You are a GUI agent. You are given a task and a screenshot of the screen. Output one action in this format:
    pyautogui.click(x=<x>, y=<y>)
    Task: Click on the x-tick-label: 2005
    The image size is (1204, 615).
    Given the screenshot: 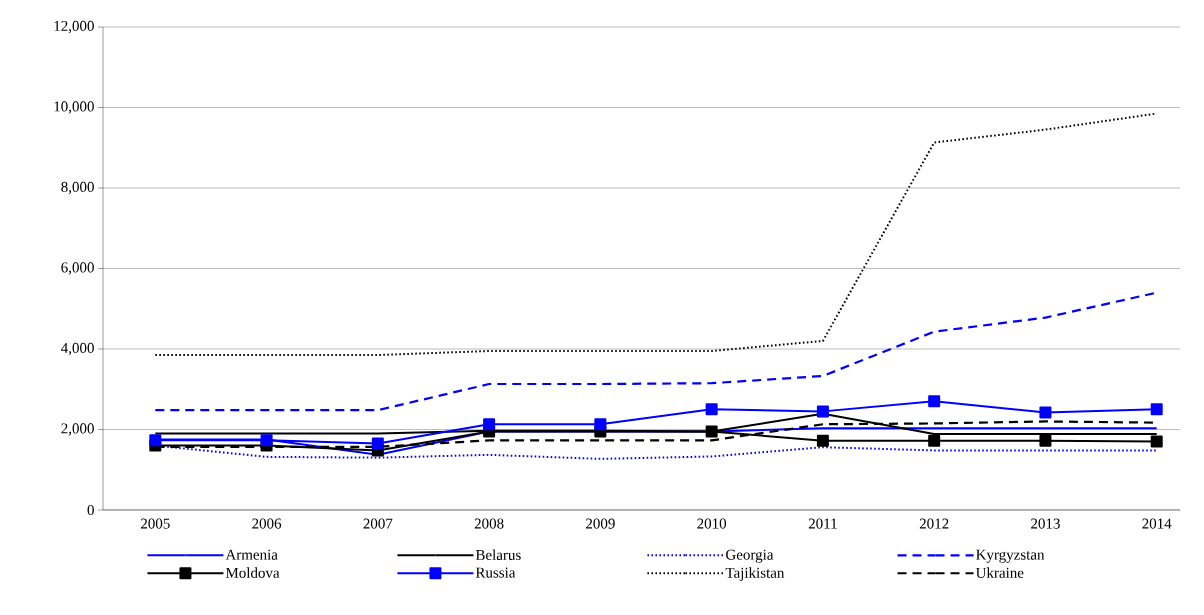 What is the action you would take?
    pyautogui.click(x=155, y=523)
    